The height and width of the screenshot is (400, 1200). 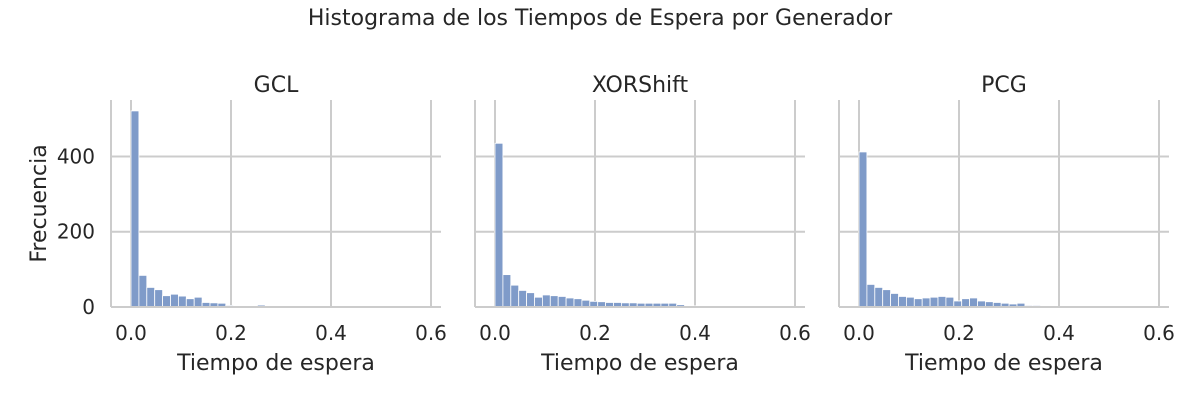 I want to click on panel-title: GCL, so click(x=276, y=85).